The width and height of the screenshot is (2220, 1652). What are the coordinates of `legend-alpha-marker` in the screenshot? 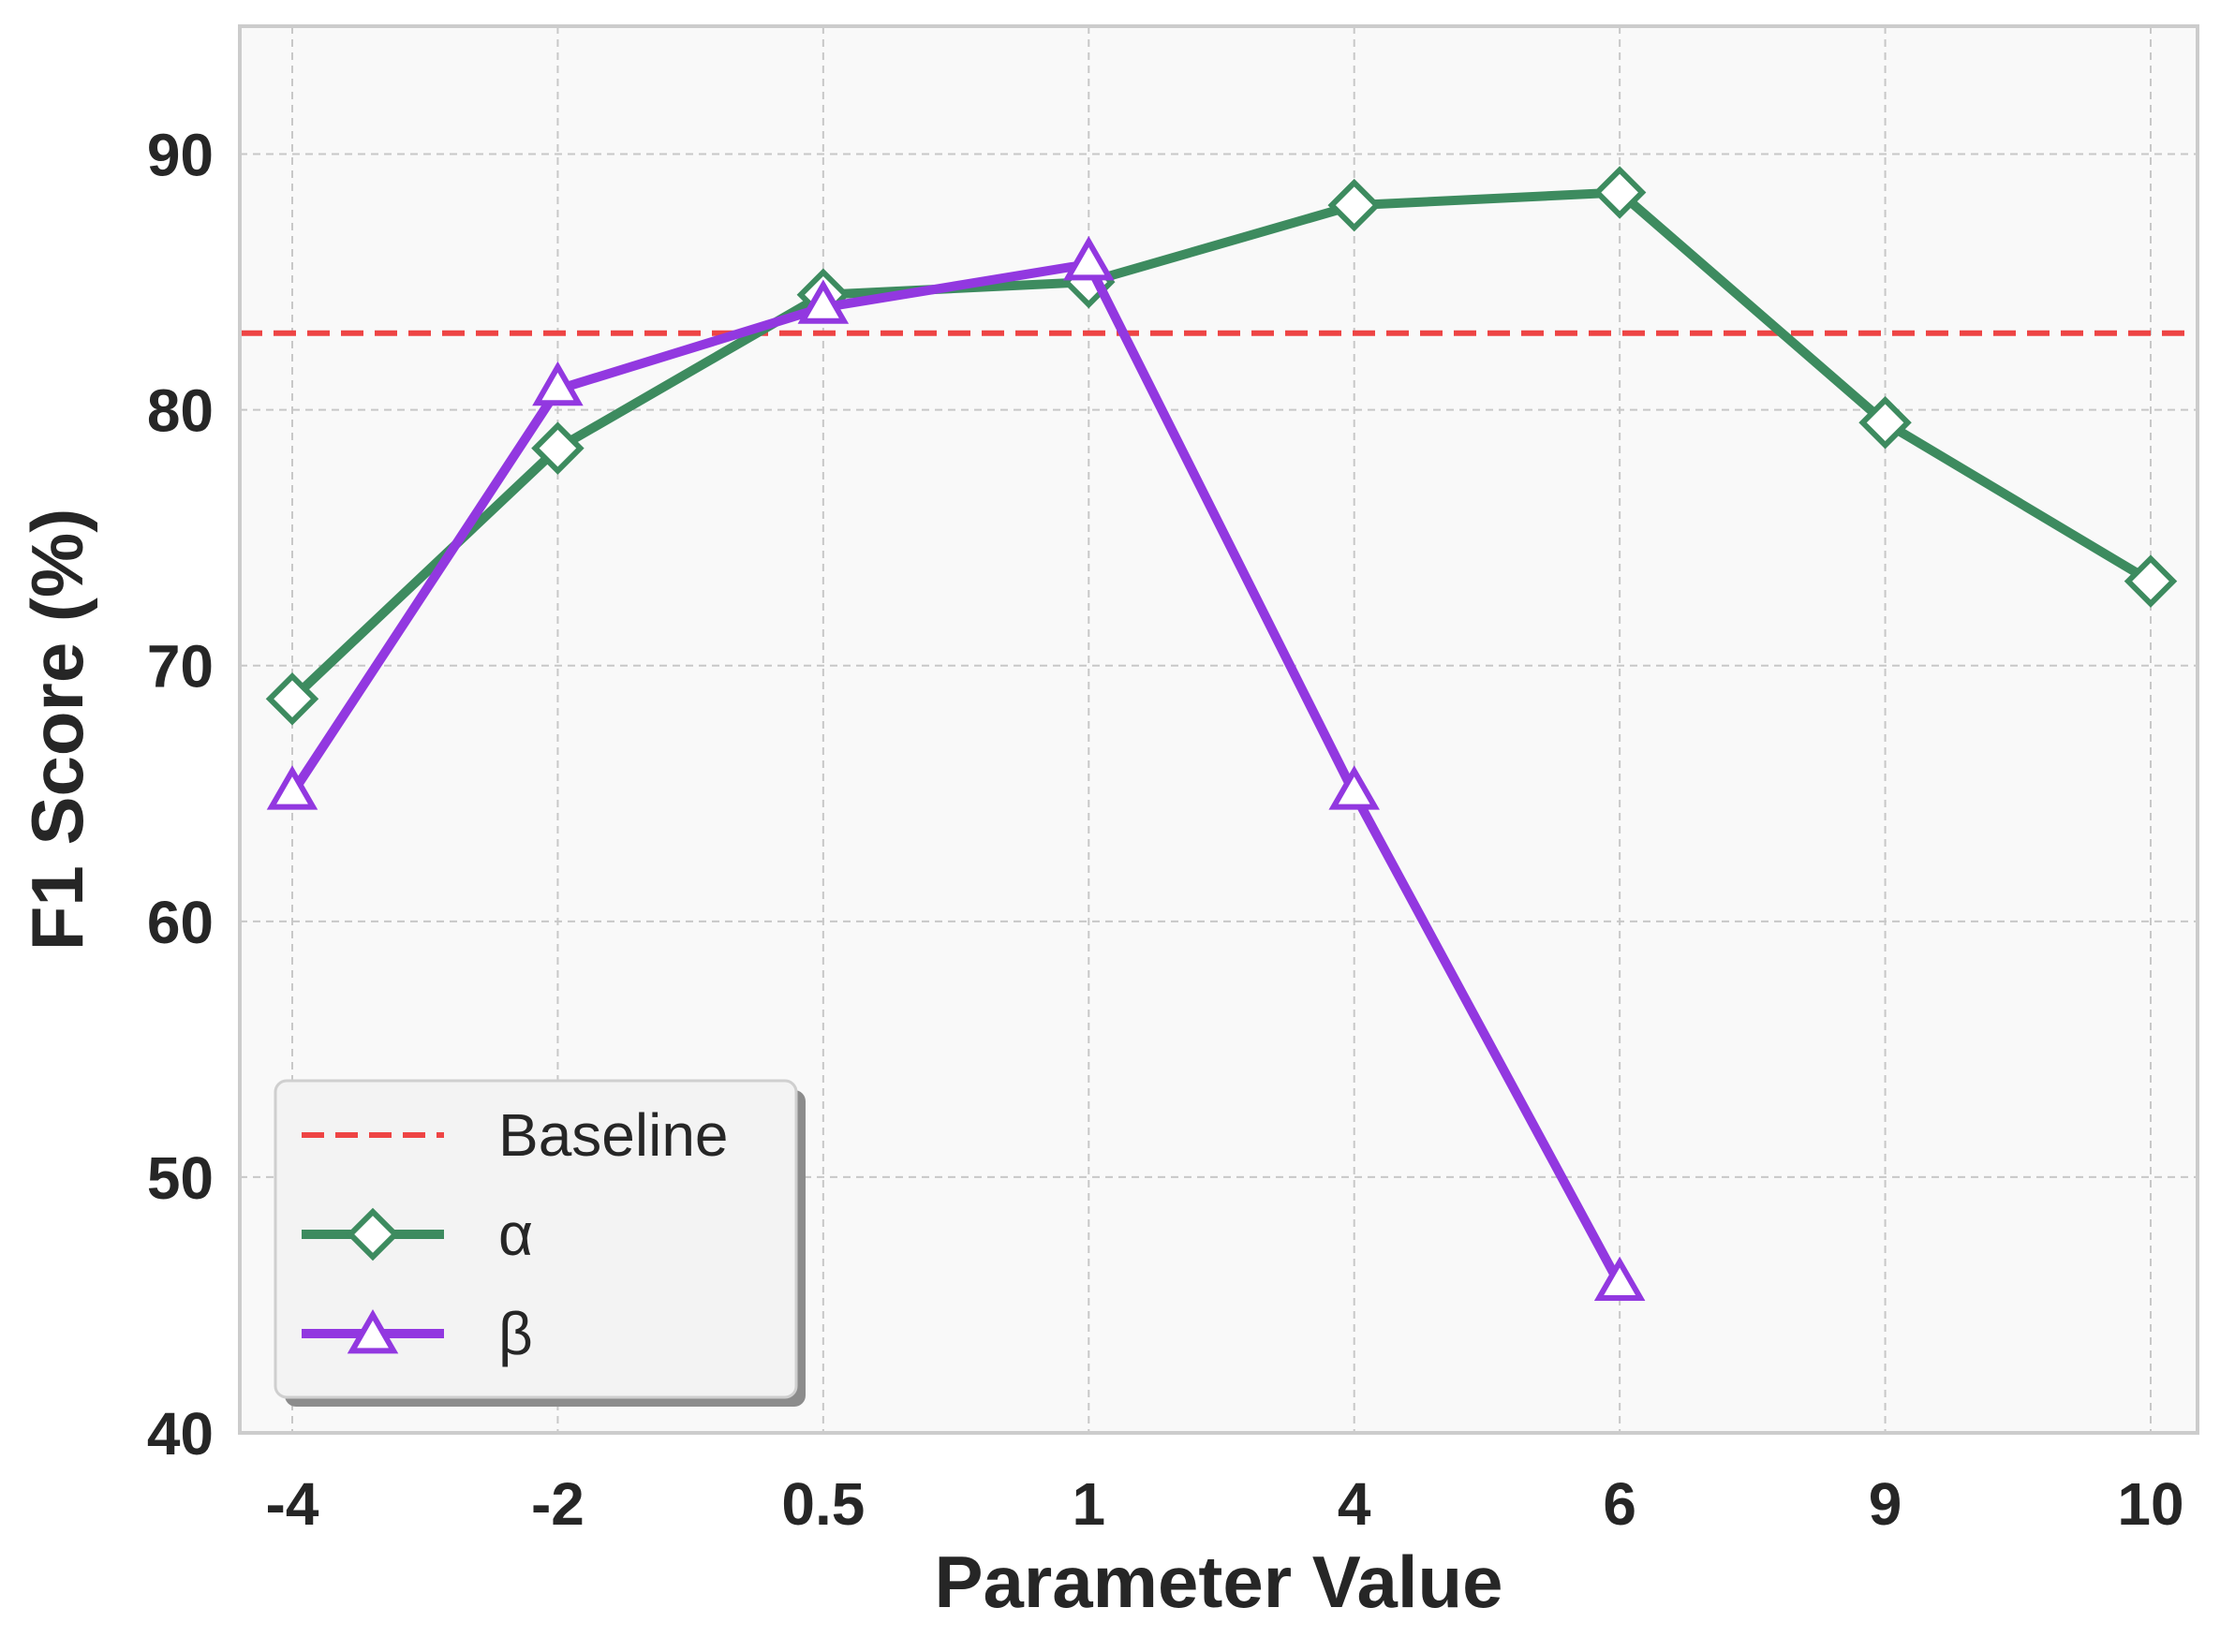 It's located at (373, 1234).